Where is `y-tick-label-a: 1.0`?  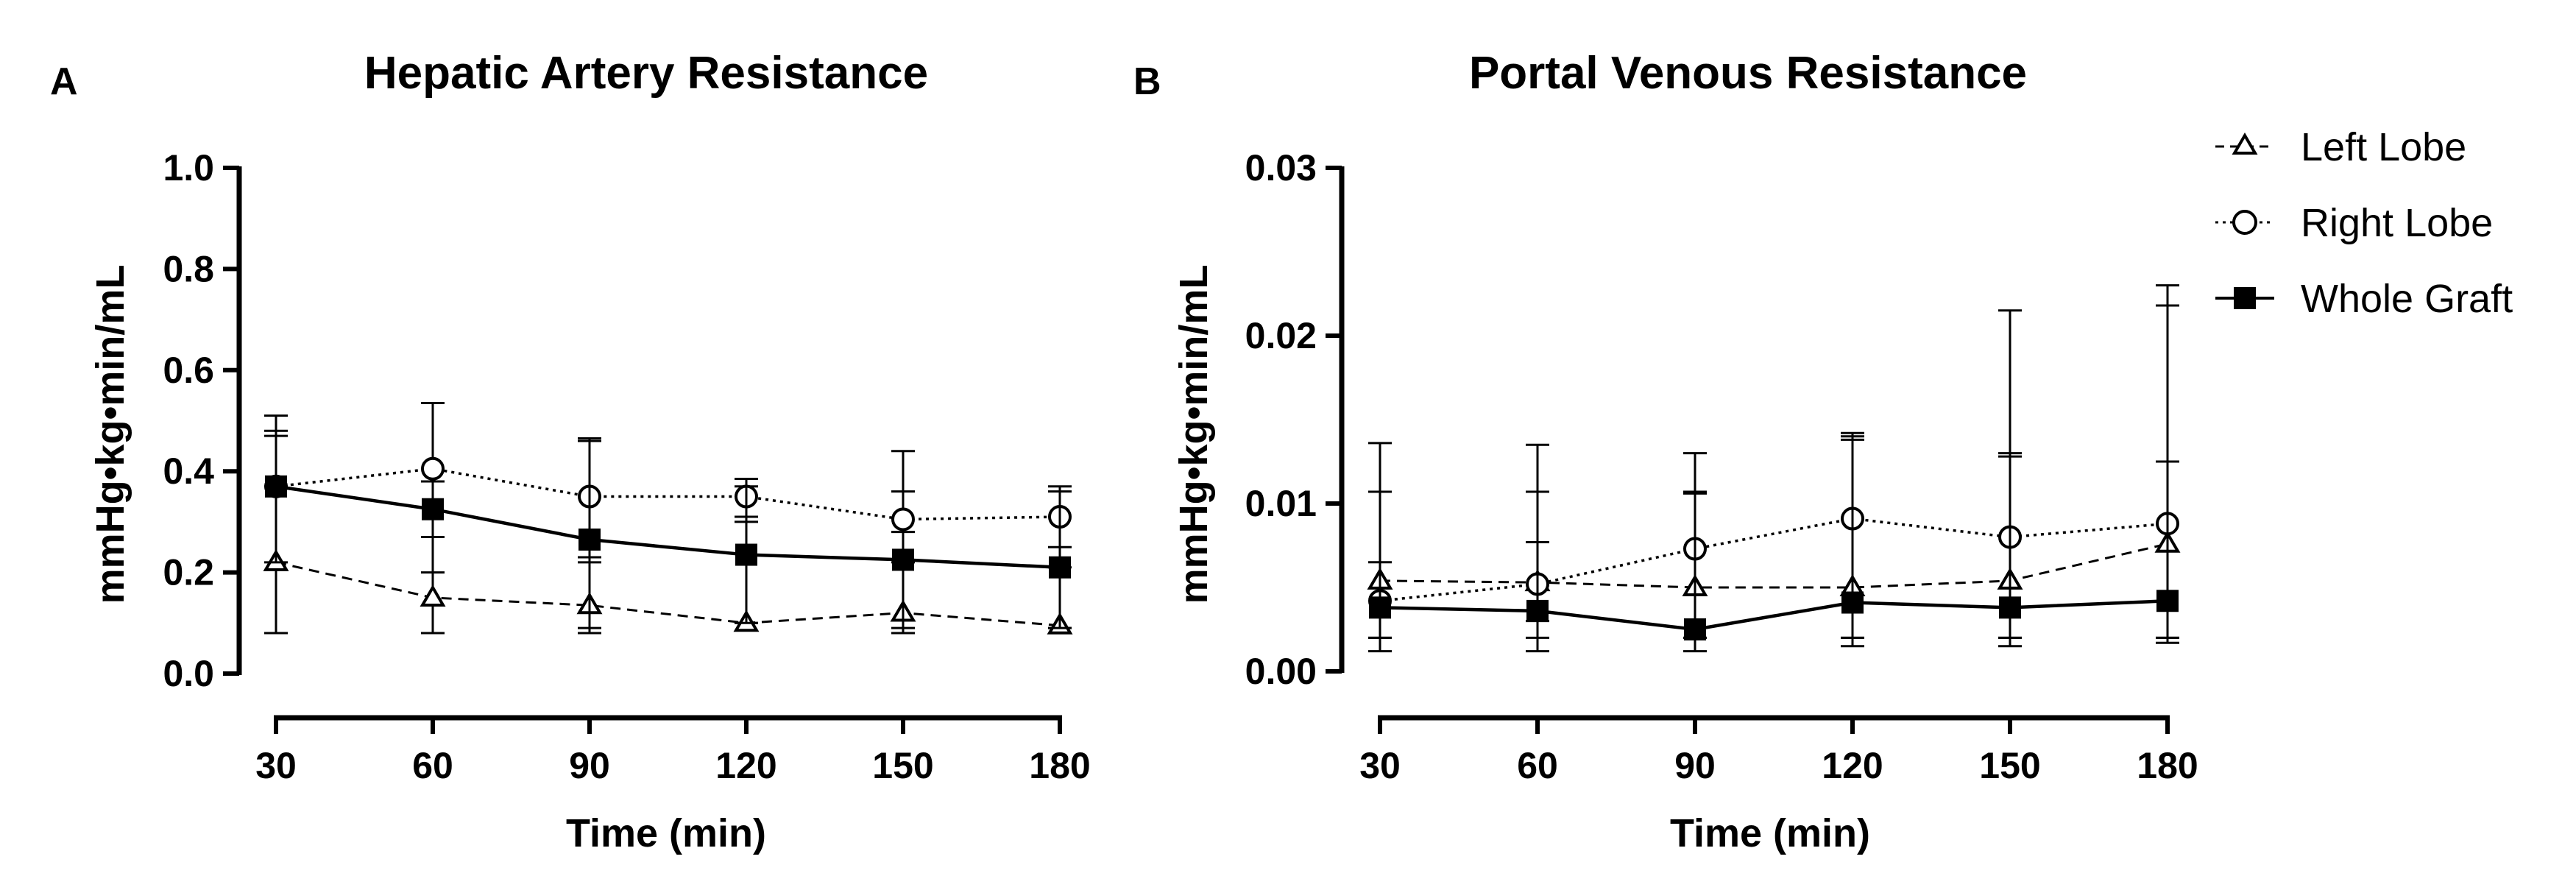
y-tick-label-a: 1.0 is located at coordinates (188, 167).